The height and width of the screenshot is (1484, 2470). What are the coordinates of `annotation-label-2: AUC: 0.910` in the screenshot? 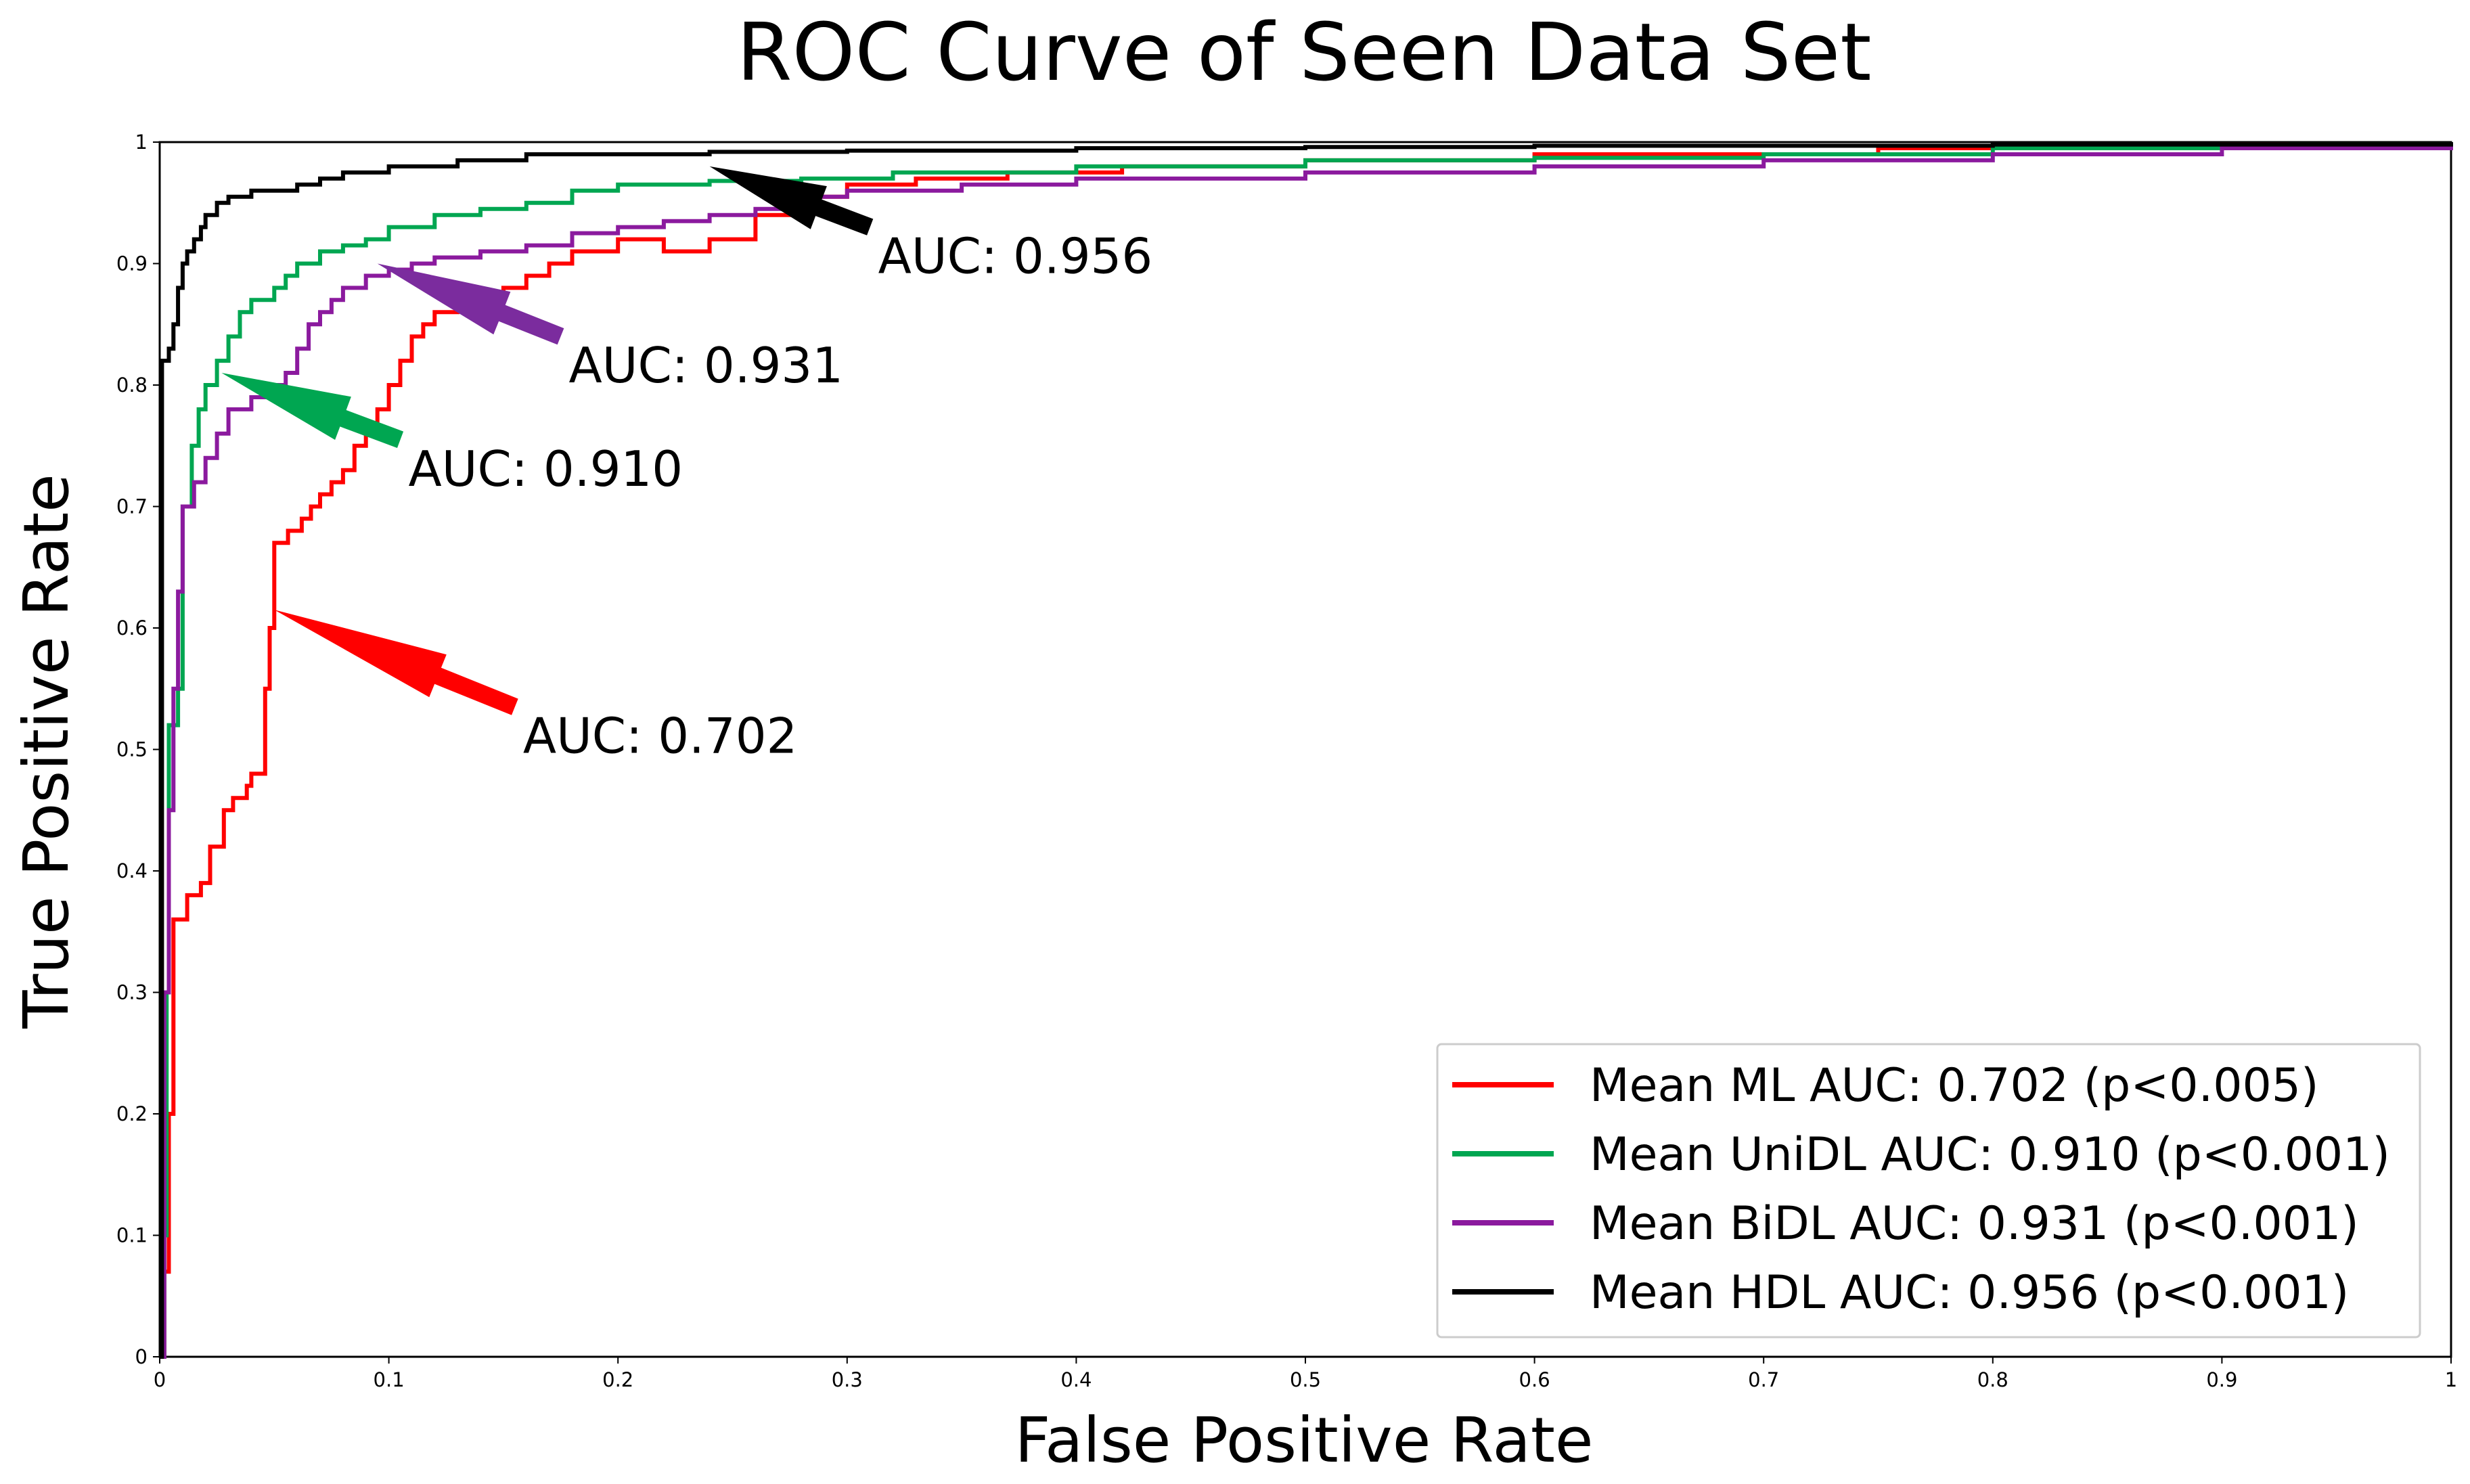 It's located at (546, 469).